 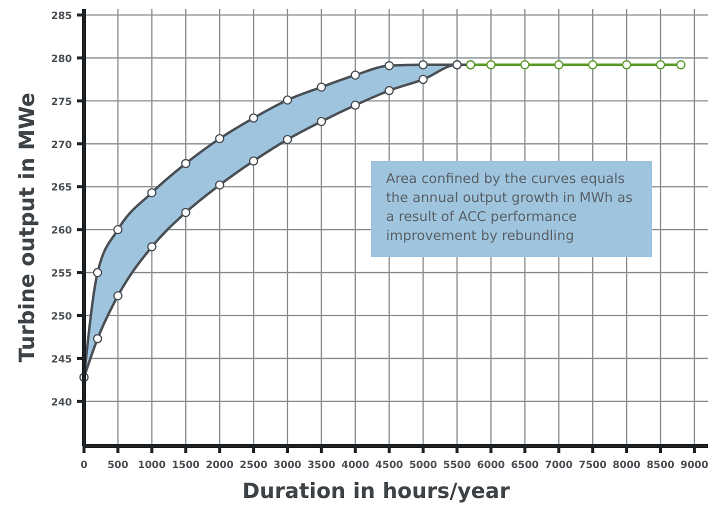 What do you see at coordinates (27, 227) in the screenshot?
I see `y-axis-title: Turbine output in MWe` at bounding box center [27, 227].